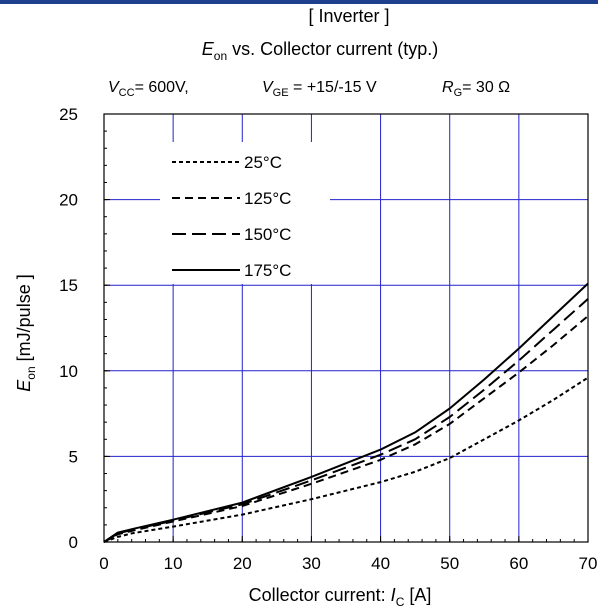 The height and width of the screenshot is (612, 598). What do you see at coordinates (68, 114) in the screenshot?
I see `y-tick-label: 25` at bounding box center [68, 114].